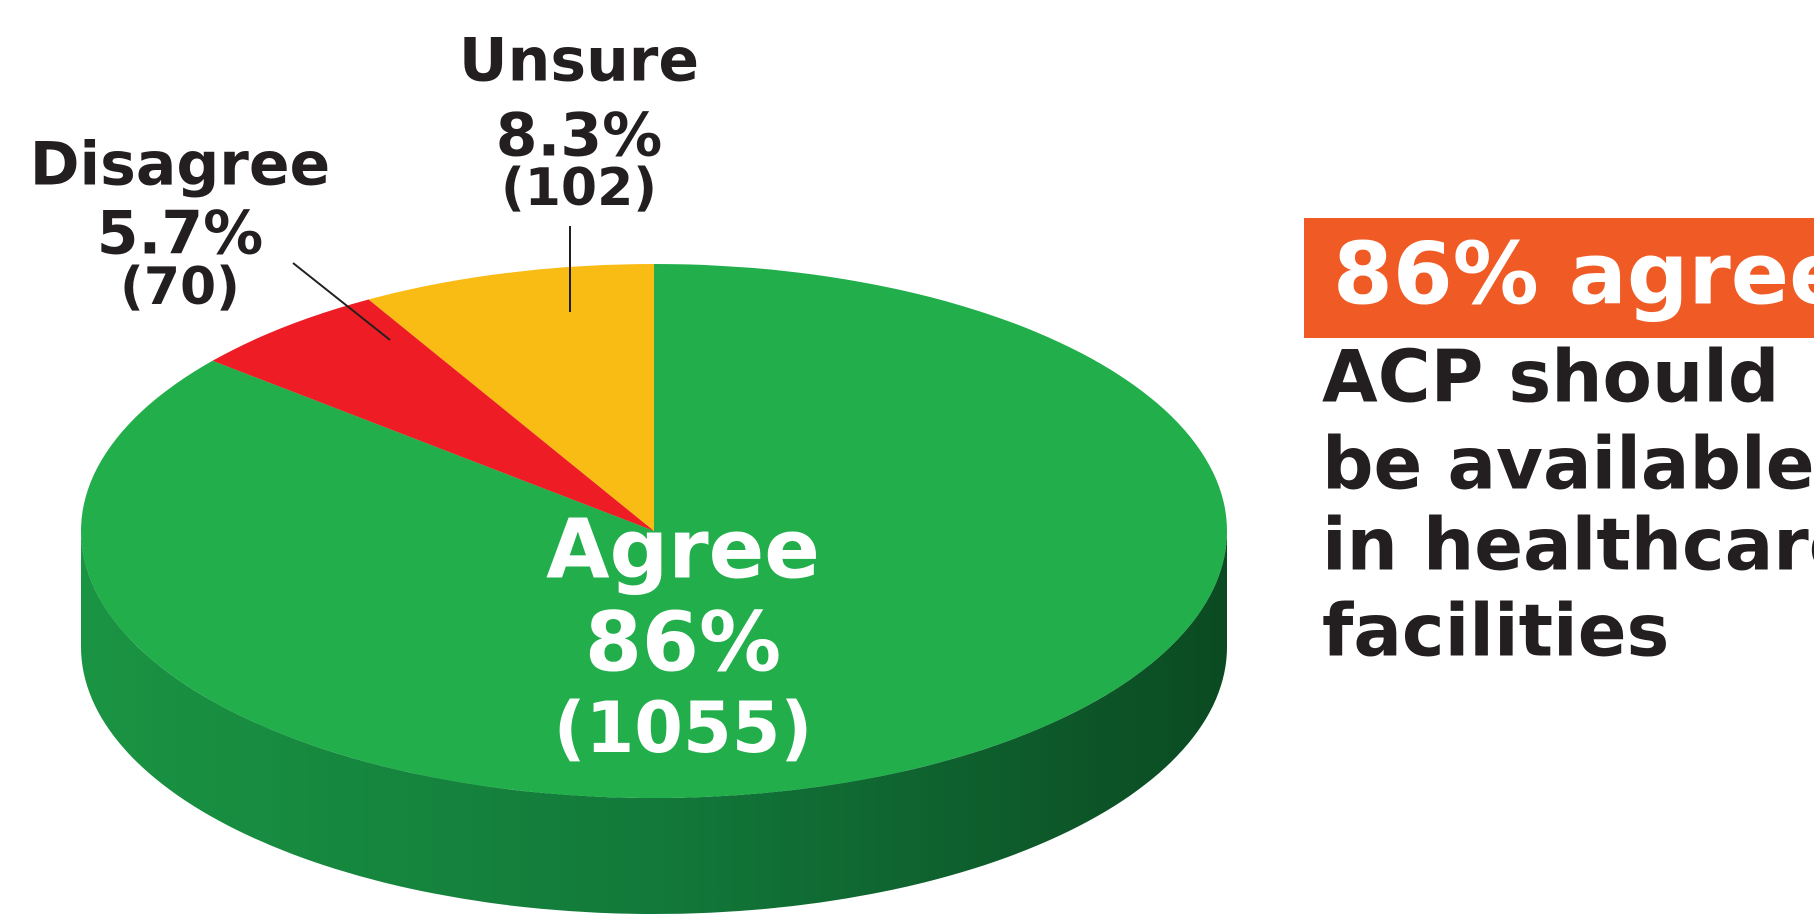 The height and width of the screenshot is (919, 1814). I want to click on callout-text: ACP should, so click(1550, 377).